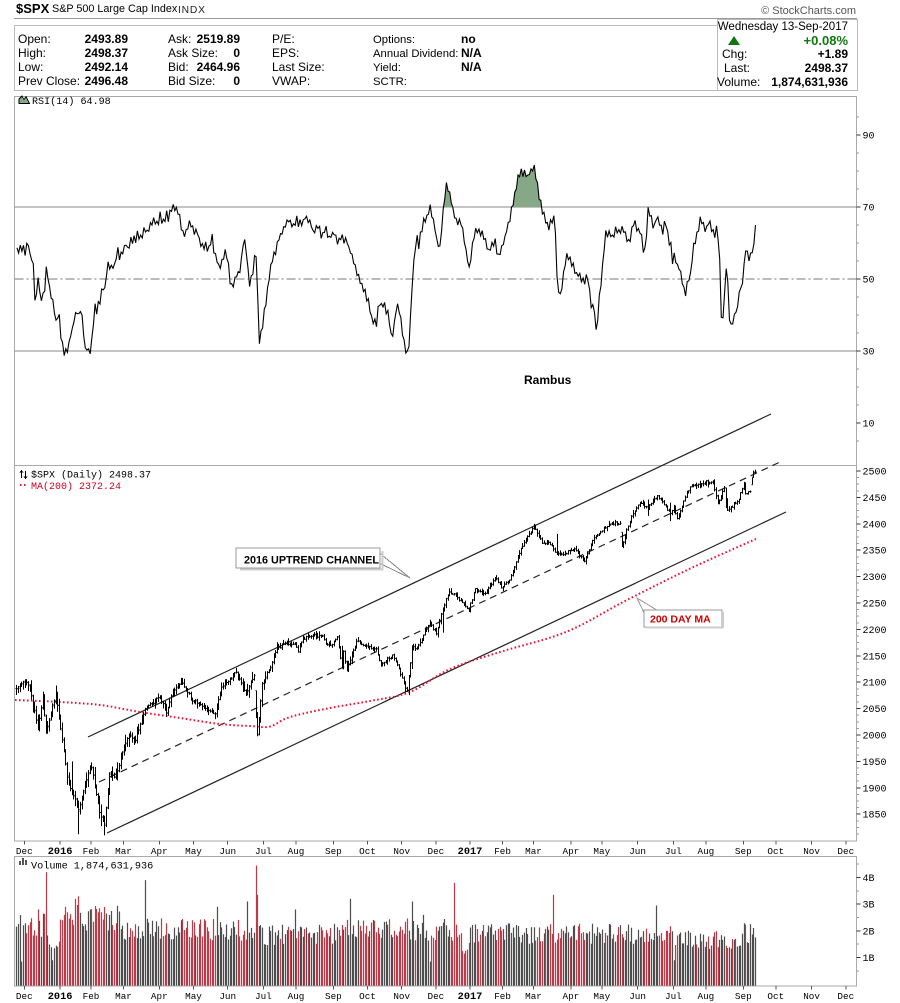 The width and height of the screenshot is (900, 1003). What do you see at coordinates (869, 932) in the screenshot?
I see `svg-text: 2B` at bounding box center [869, 932].